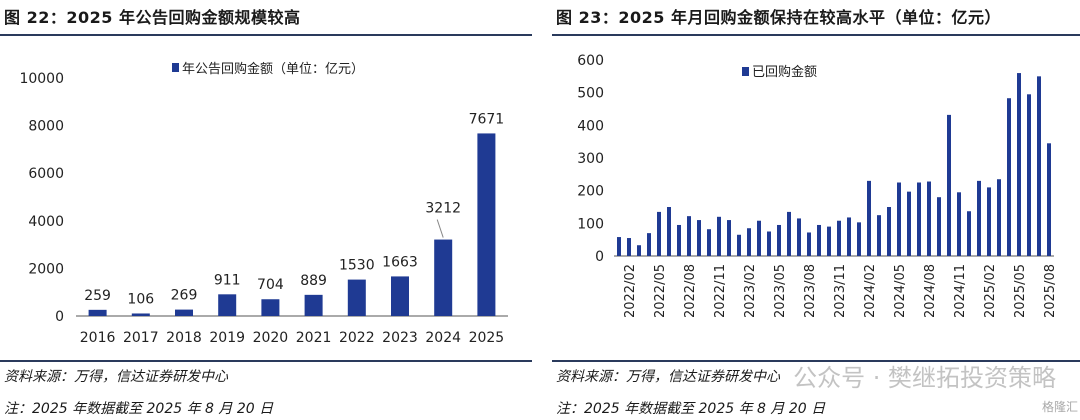  I want to click on chart-title: 图 23：2025 年月回购金额保持在较高水平（单位：亿元）, so click(778, 17).